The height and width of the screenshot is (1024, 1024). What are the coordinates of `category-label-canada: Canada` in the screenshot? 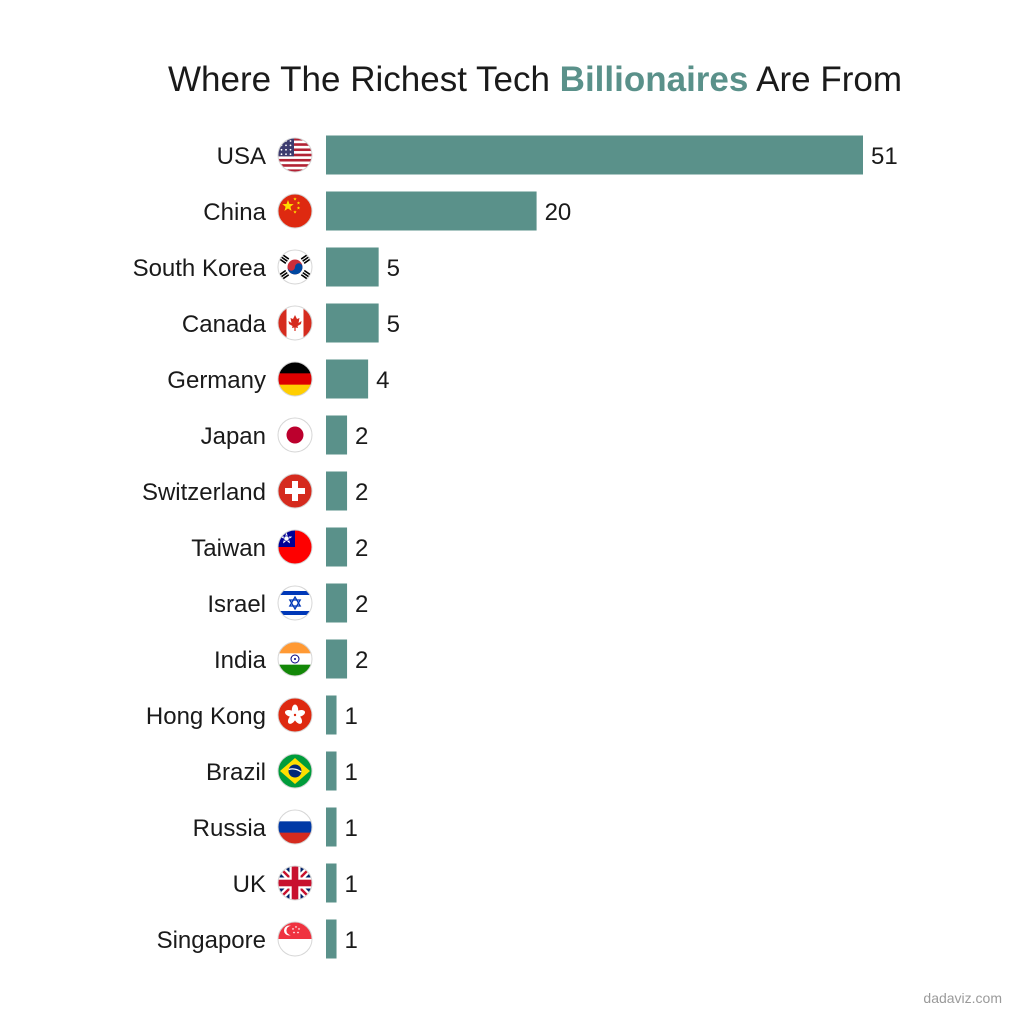 It's located at (224, 324).